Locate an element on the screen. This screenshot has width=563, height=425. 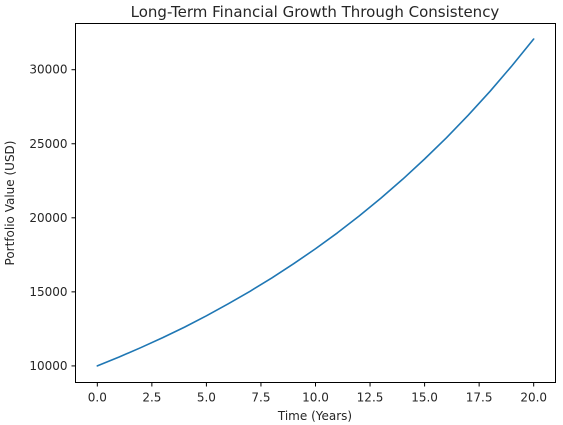
x-tick-label: 17.5 is located at coordinates (479, 398).